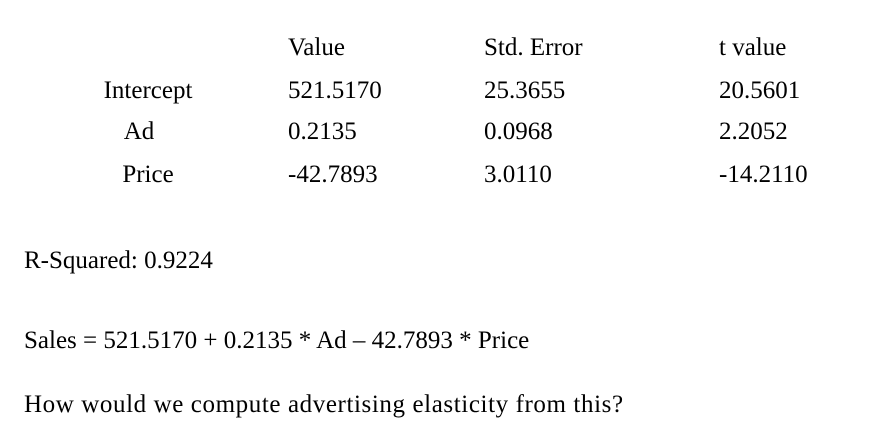 Image resolution: width=874 pixels, height=436 pixels. I want to click on intercept-std-error: 25.3655, so click(525, 90).